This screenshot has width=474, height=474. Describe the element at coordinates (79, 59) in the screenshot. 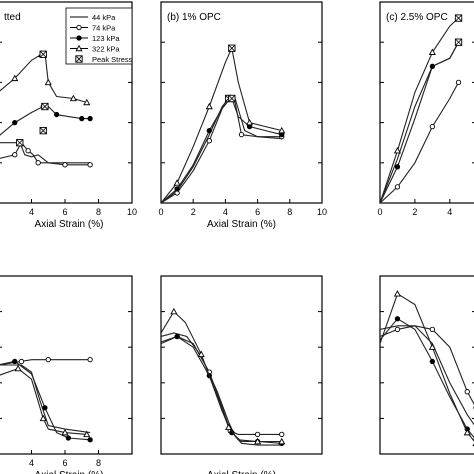

I see `legend-peak-marker-cross-b` at that location.